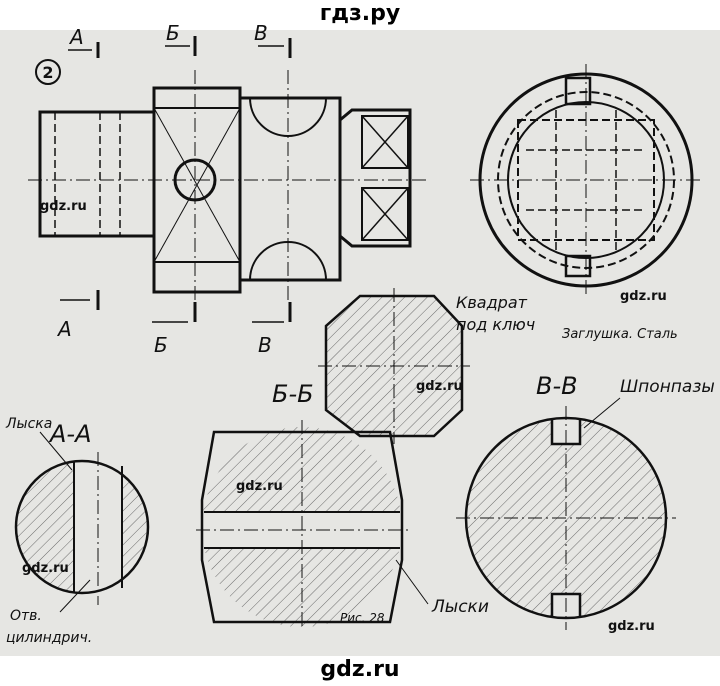 This screenshot has width=720, height=686. Describe the element at coordinates (667, 387) in the screenshot. I see `keyways-label: Шпонпазы` at that location.